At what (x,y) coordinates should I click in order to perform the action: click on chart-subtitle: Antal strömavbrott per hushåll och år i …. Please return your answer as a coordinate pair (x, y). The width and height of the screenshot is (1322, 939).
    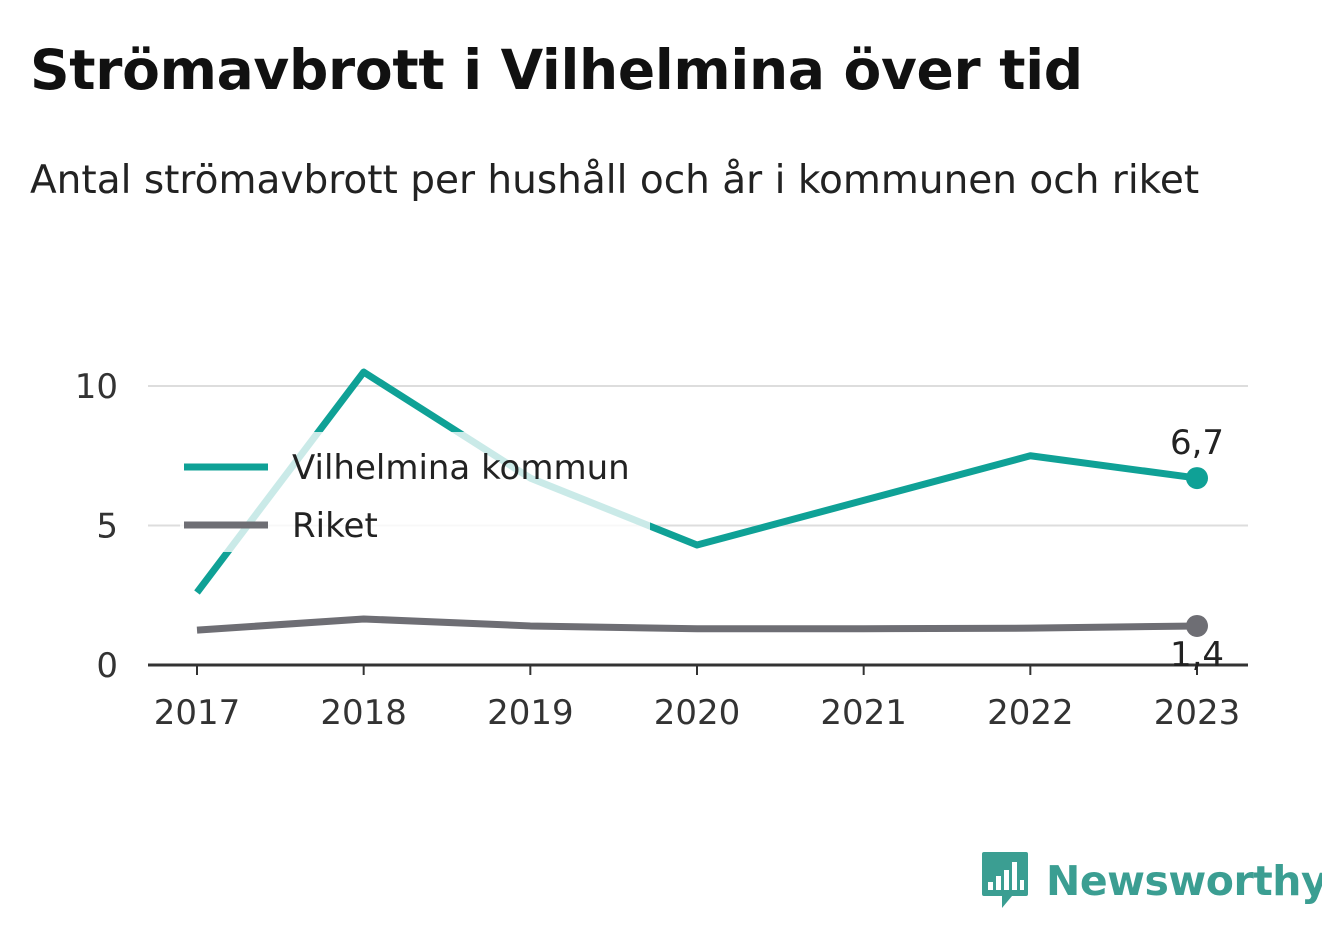
    Looking at the image, I should click on (615, 180).